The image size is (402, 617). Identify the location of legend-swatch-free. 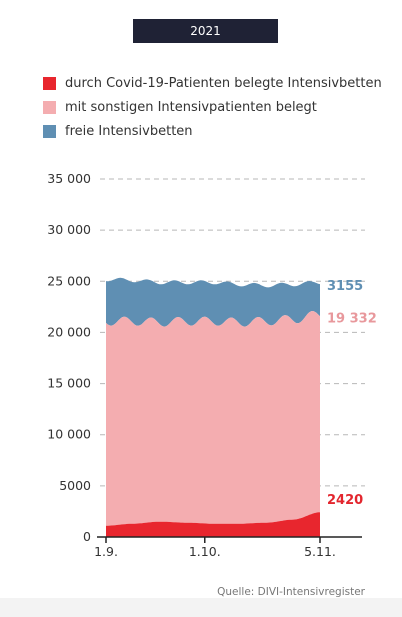
(49, 131).